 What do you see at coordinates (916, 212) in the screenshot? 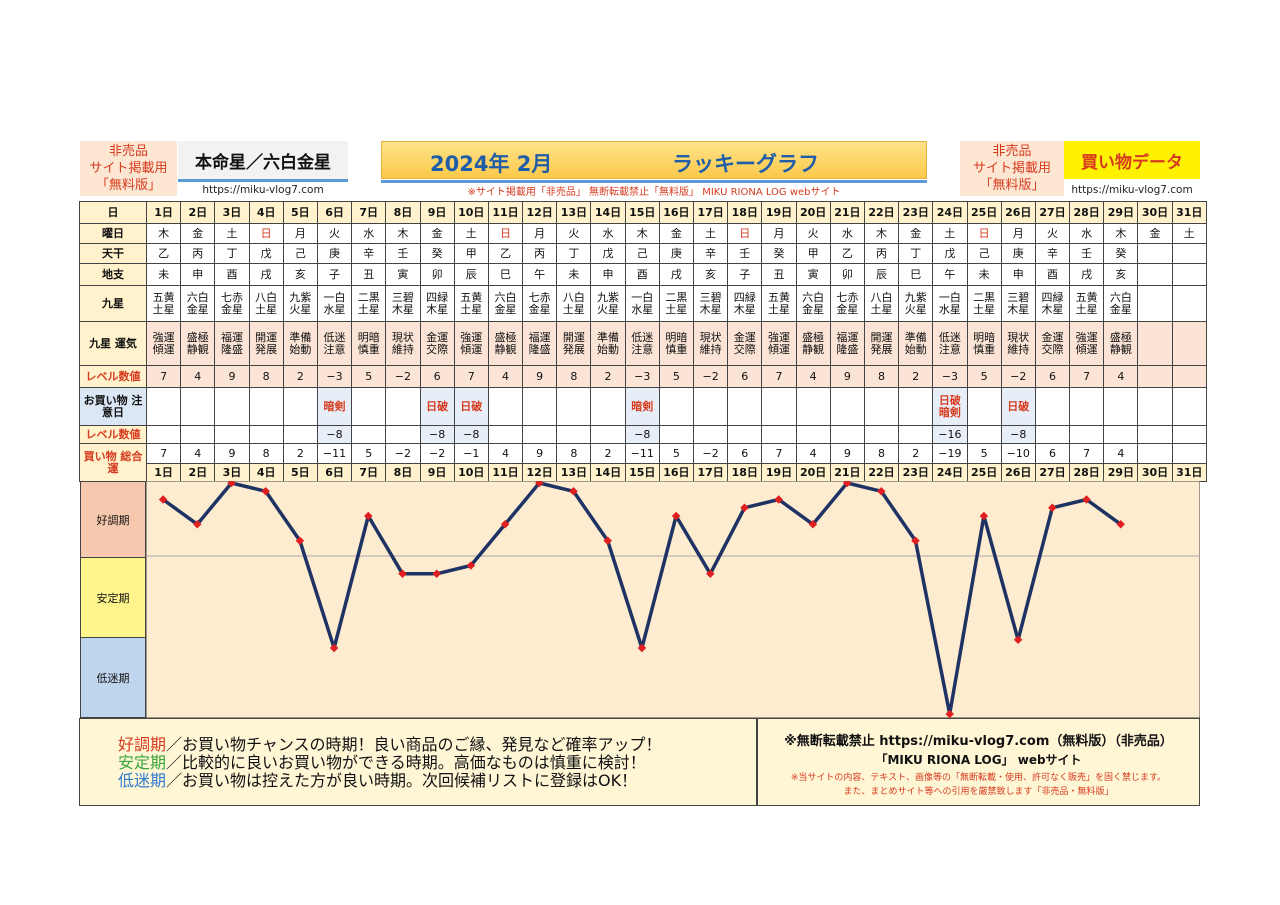
I see `days-cell: 23日` at bounding box center [916, 212].